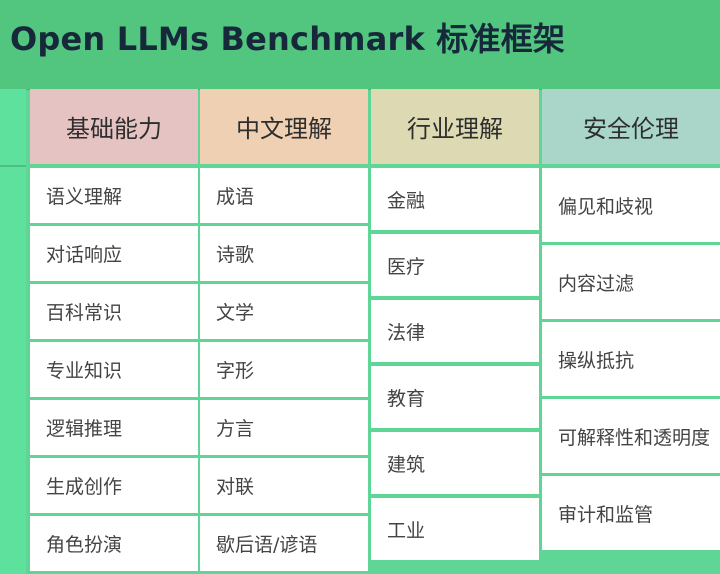  I want to click on list-item: 可解释性和透明度, so click(631, 436).